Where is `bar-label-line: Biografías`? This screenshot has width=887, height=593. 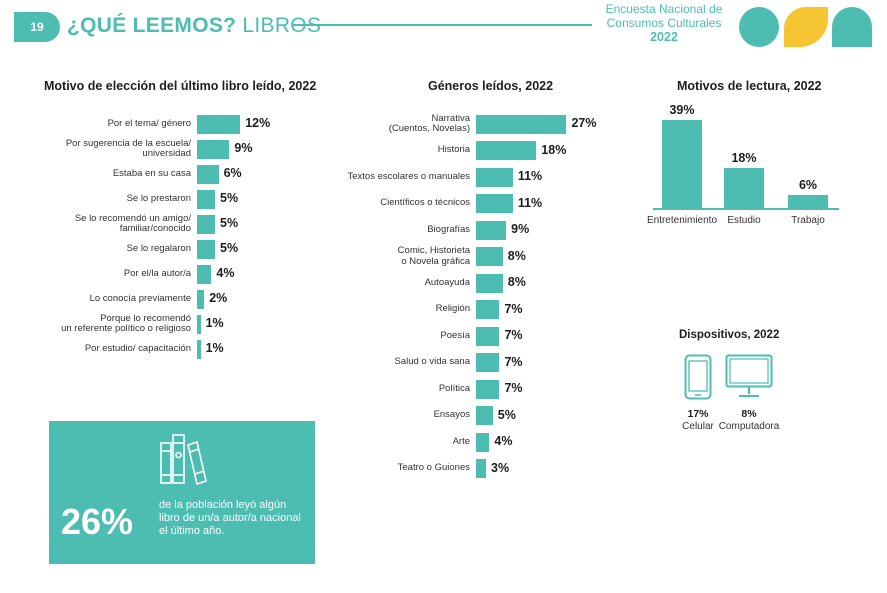 bar-label-line: Biografías is located at coordinates (448, 229).